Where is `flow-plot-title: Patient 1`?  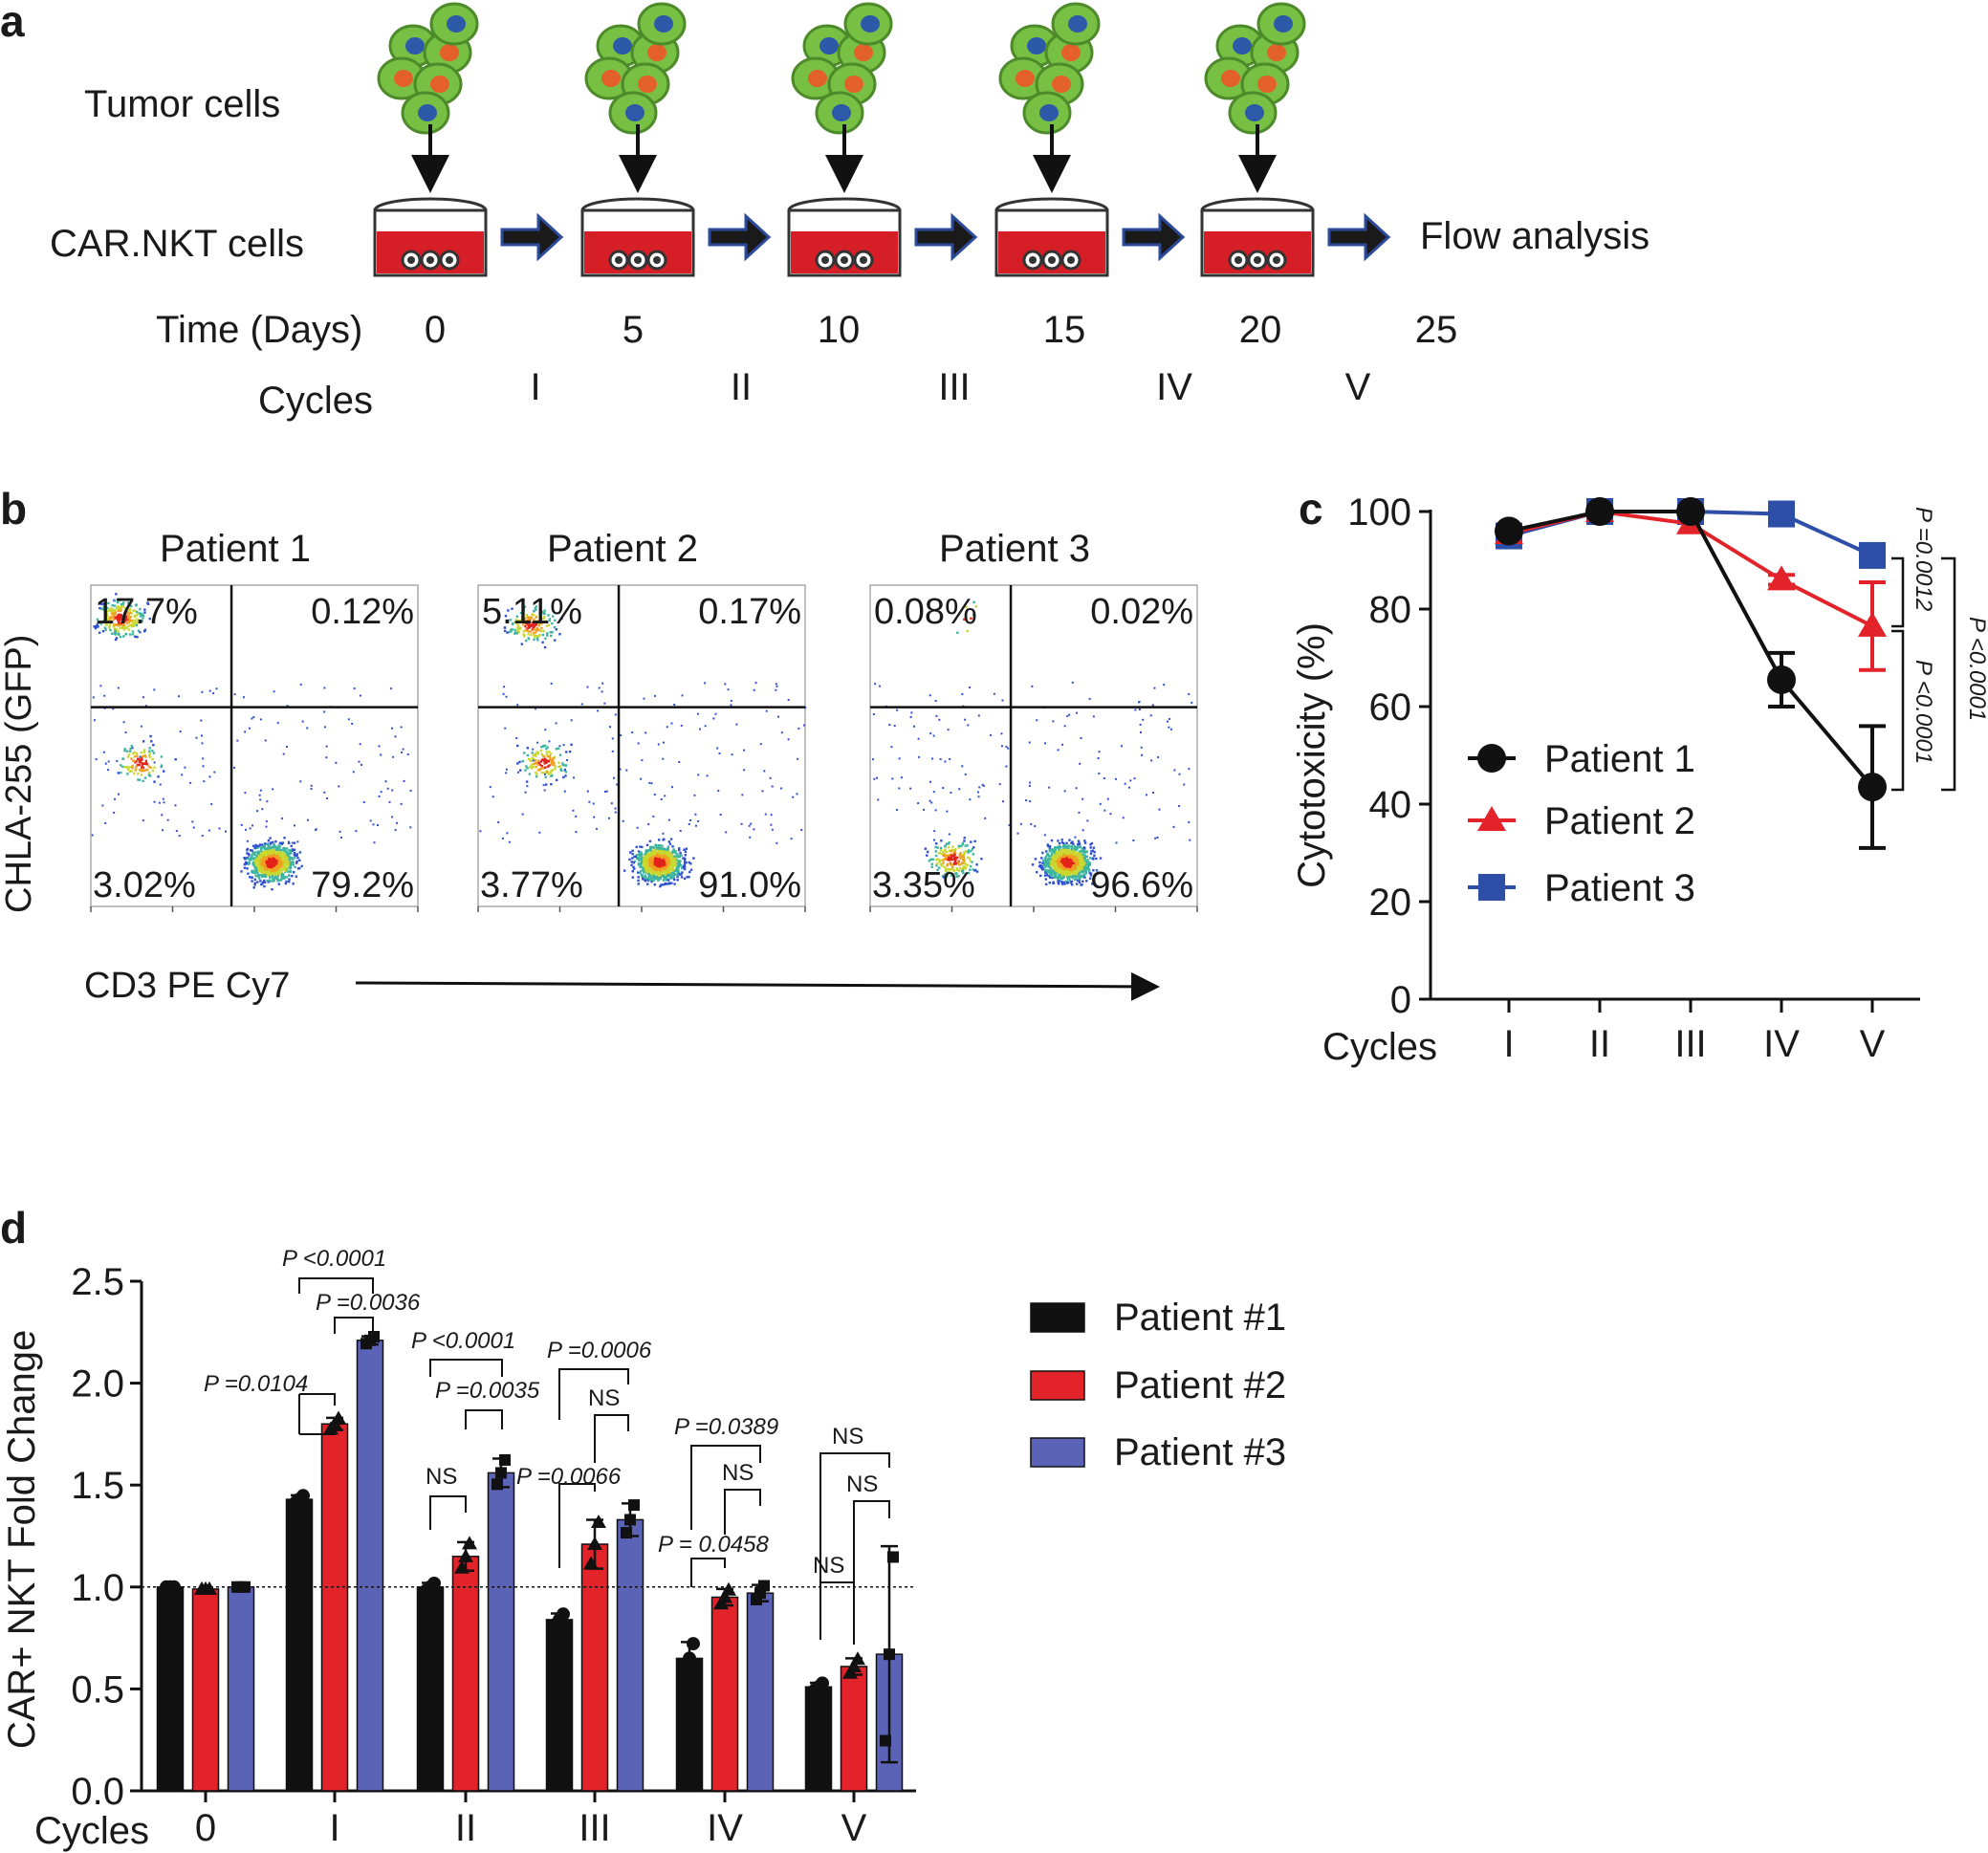
flow-plot-title: Patient 1 is located at coordinates (235, 549).